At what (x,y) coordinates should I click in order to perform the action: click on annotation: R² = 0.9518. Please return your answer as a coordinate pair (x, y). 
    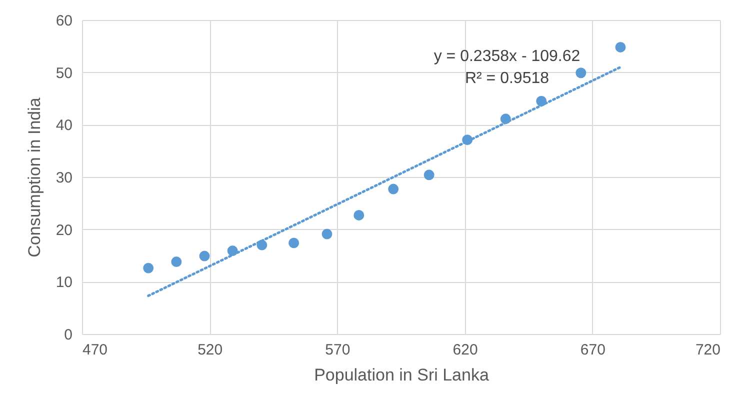
    Looking at the image, I should click on (507, 78).